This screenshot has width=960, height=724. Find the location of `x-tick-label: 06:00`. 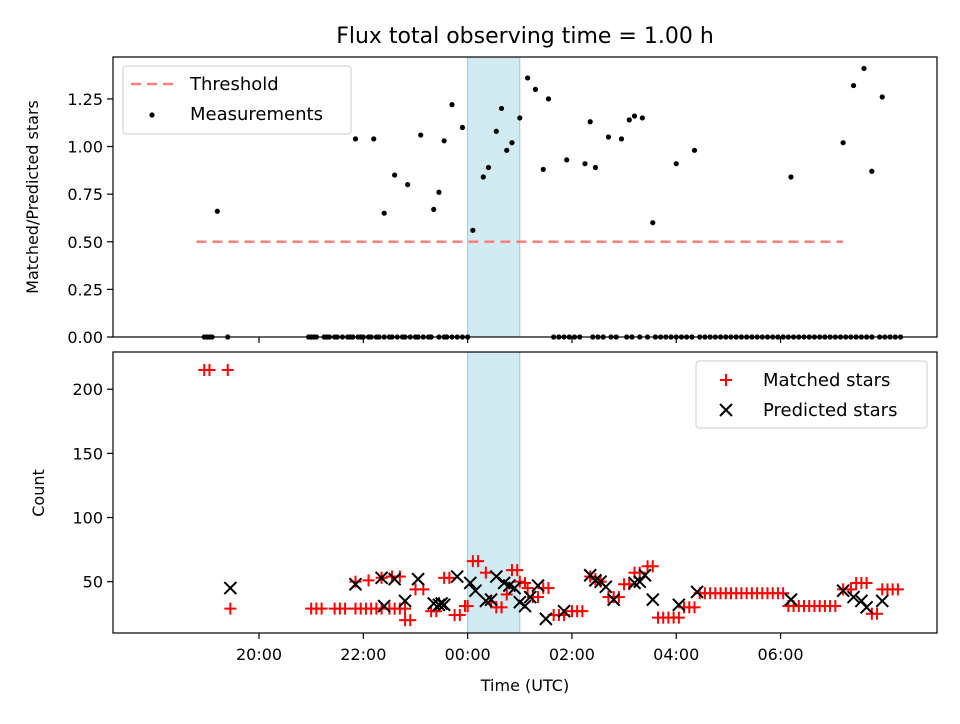

x-tick-label: 06:00 is located at coordinates (780, 654).